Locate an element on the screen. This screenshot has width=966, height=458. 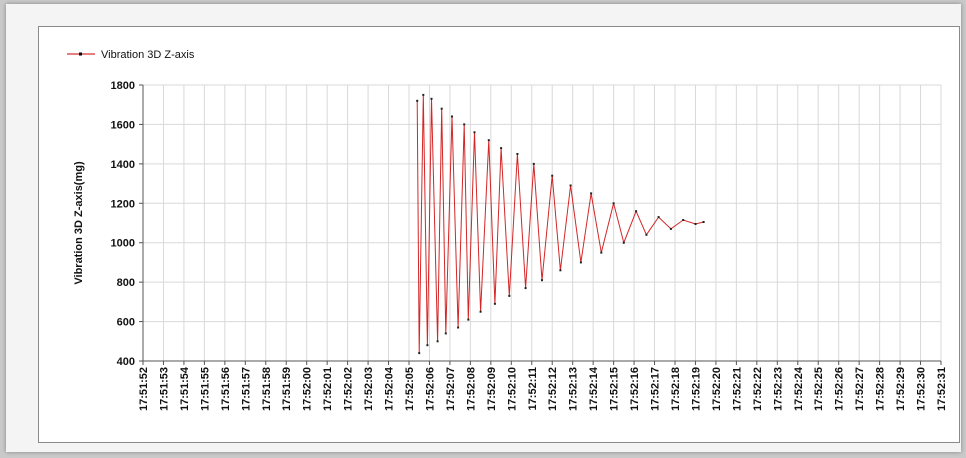
x-tick-label: 17:52:09 is located at coordinates (492, 389).